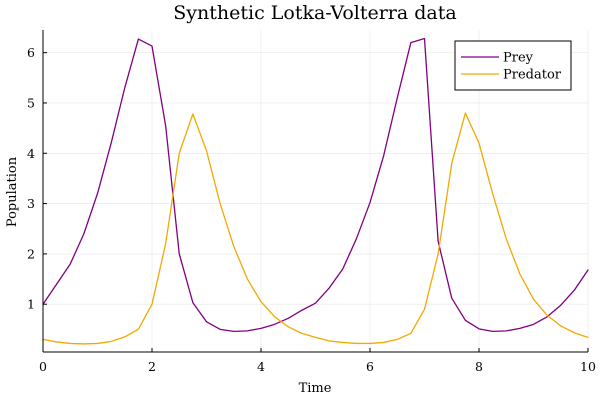 Image resolution: width=600 pixels, height=400 pixels. I want to click on y-tick-label: 5, so click(31, 102).